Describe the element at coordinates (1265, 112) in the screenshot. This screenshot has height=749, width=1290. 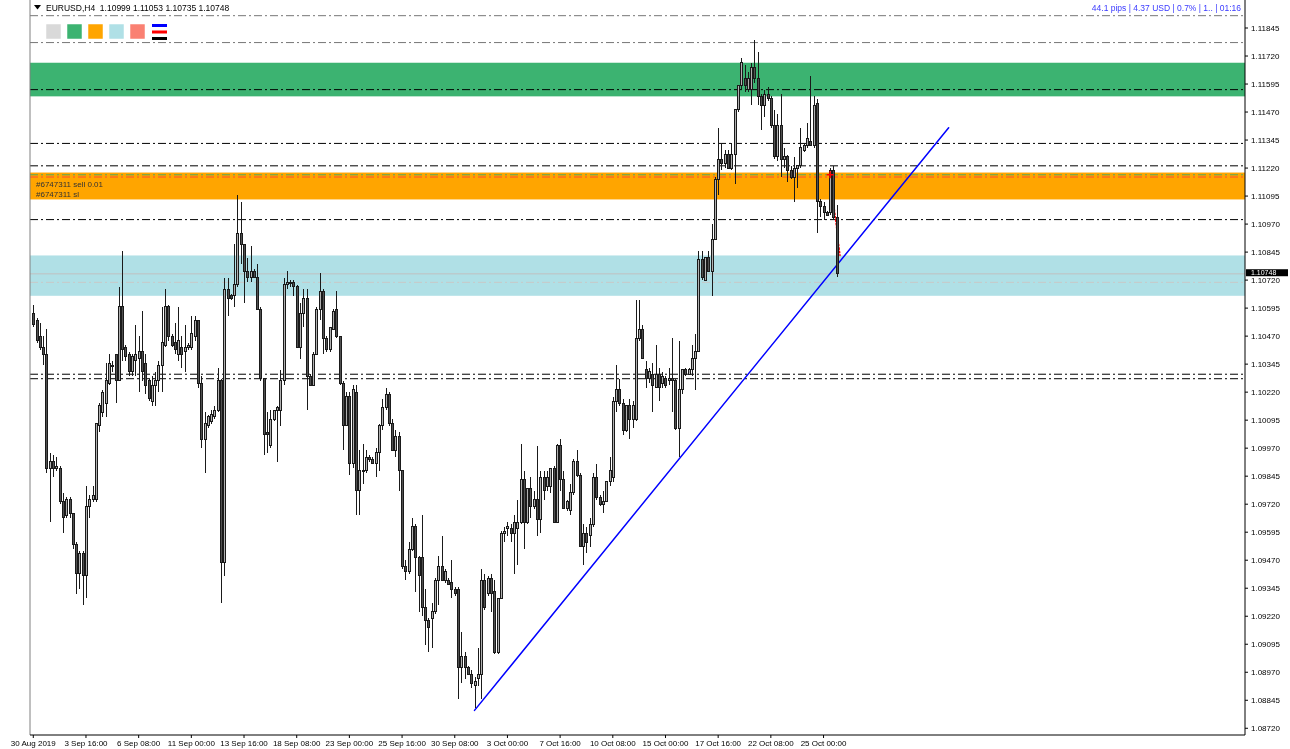
I see `y-tick-label: 1.11470` at that location.